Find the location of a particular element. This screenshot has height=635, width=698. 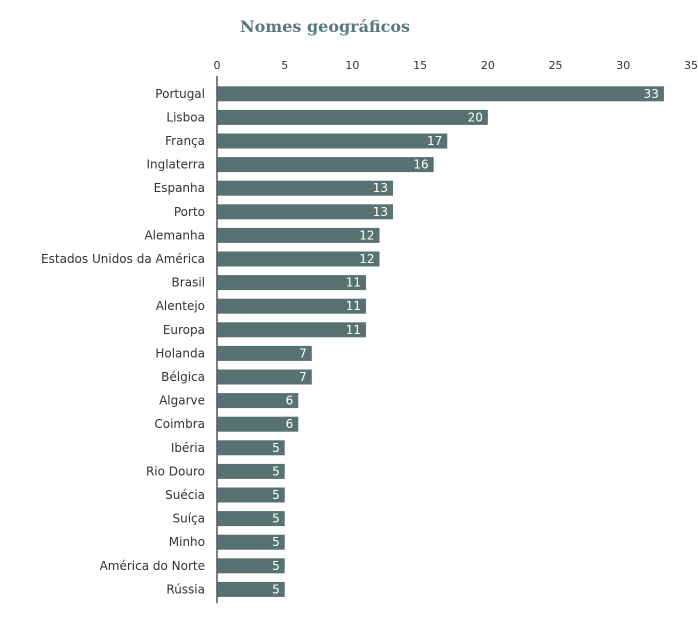

category-label: Alentejo is located at coordinates (180, 306).